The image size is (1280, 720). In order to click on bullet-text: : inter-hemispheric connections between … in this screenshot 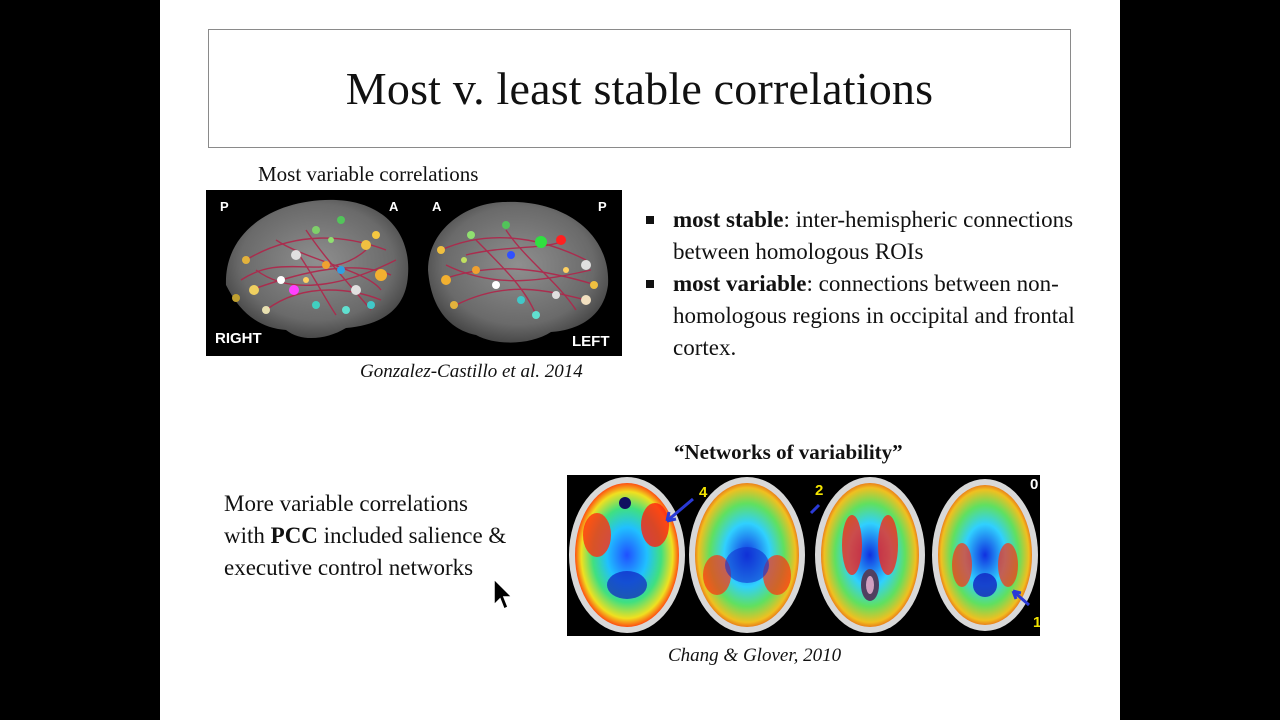, I will do `click(873, 235)`.